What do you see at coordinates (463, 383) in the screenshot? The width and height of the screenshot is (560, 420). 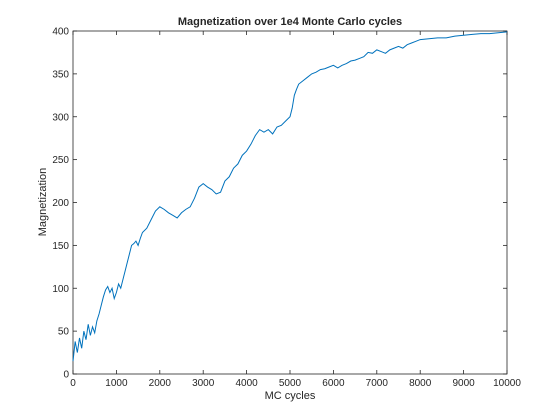 I see `x-tick-label: 9000` at bounding box center [463, 383].